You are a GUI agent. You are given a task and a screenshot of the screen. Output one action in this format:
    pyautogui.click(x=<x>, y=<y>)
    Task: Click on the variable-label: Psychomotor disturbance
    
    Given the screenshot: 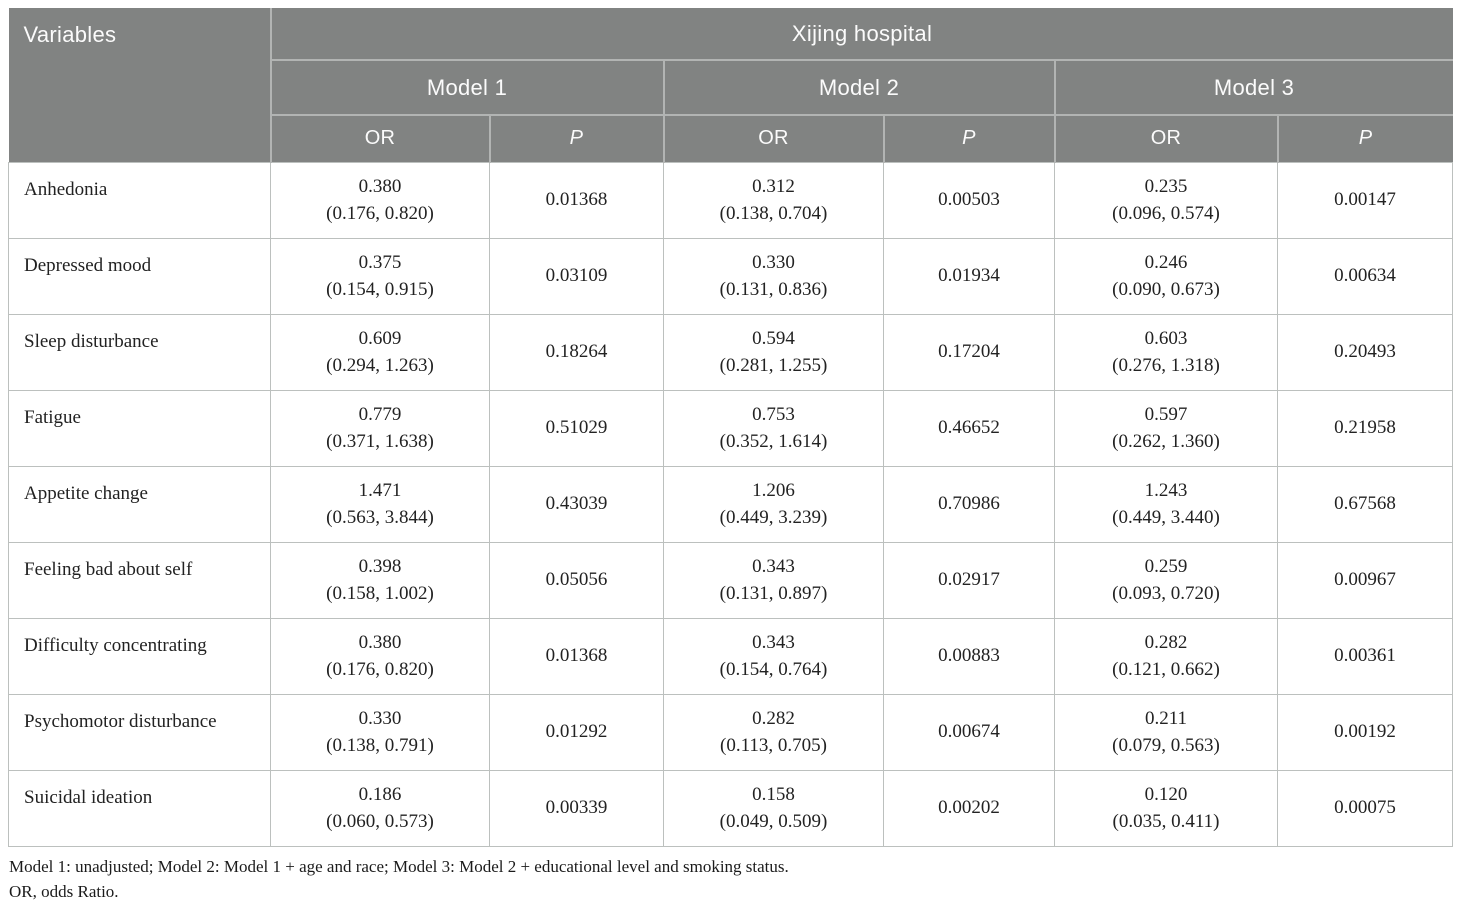 What is the action you would take?
    pyautogui.click(x=139, y=732)
    